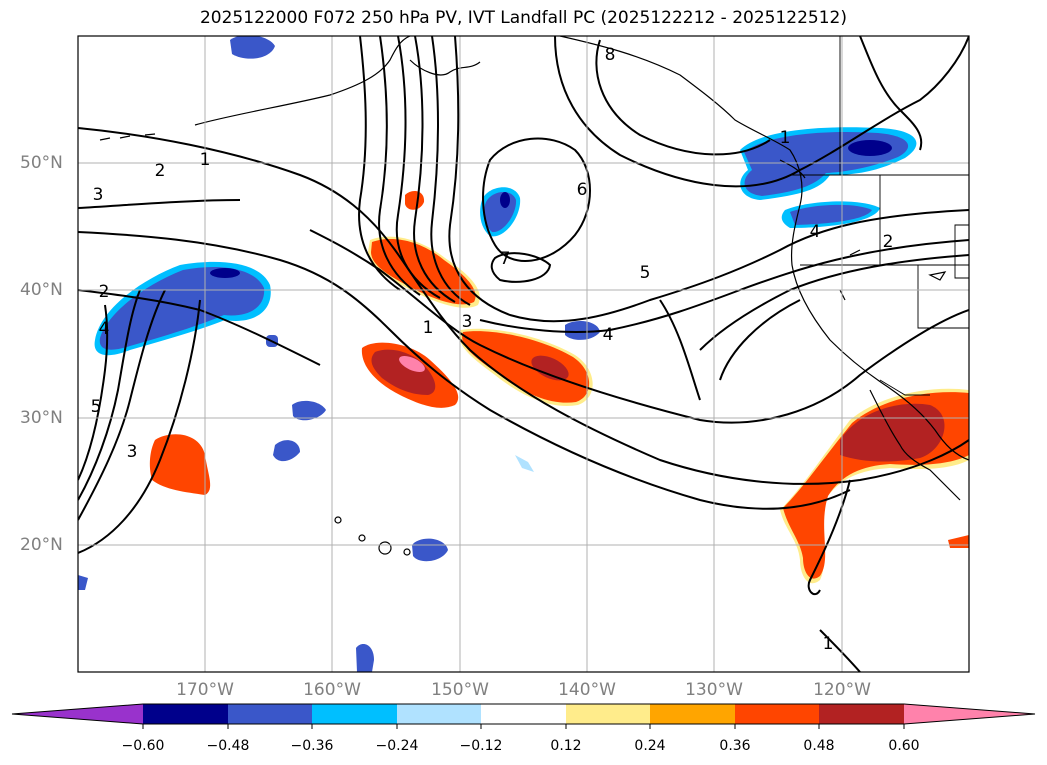 The height and width of the screenshot is (765, 1047). I want to click on lon-label: 160°W, so click(332, 690).